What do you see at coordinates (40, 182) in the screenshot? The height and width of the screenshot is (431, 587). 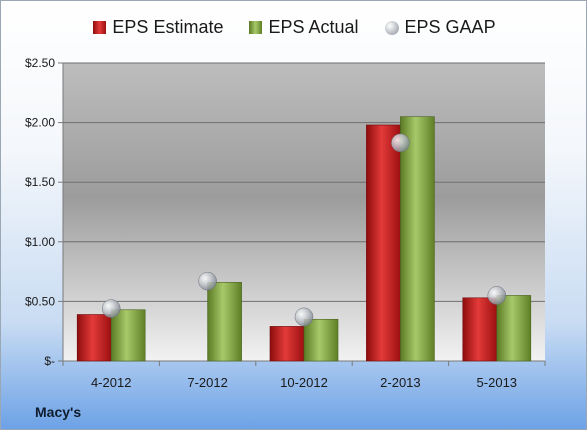 I see `y-tick-label: $1.50` at bounding box center [40, 182].